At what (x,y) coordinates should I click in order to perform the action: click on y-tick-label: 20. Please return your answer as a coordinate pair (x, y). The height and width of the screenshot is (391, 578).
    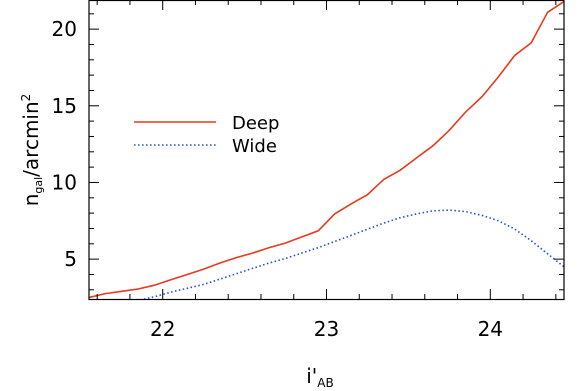
    Looking at the image, I should click on (64, 29).